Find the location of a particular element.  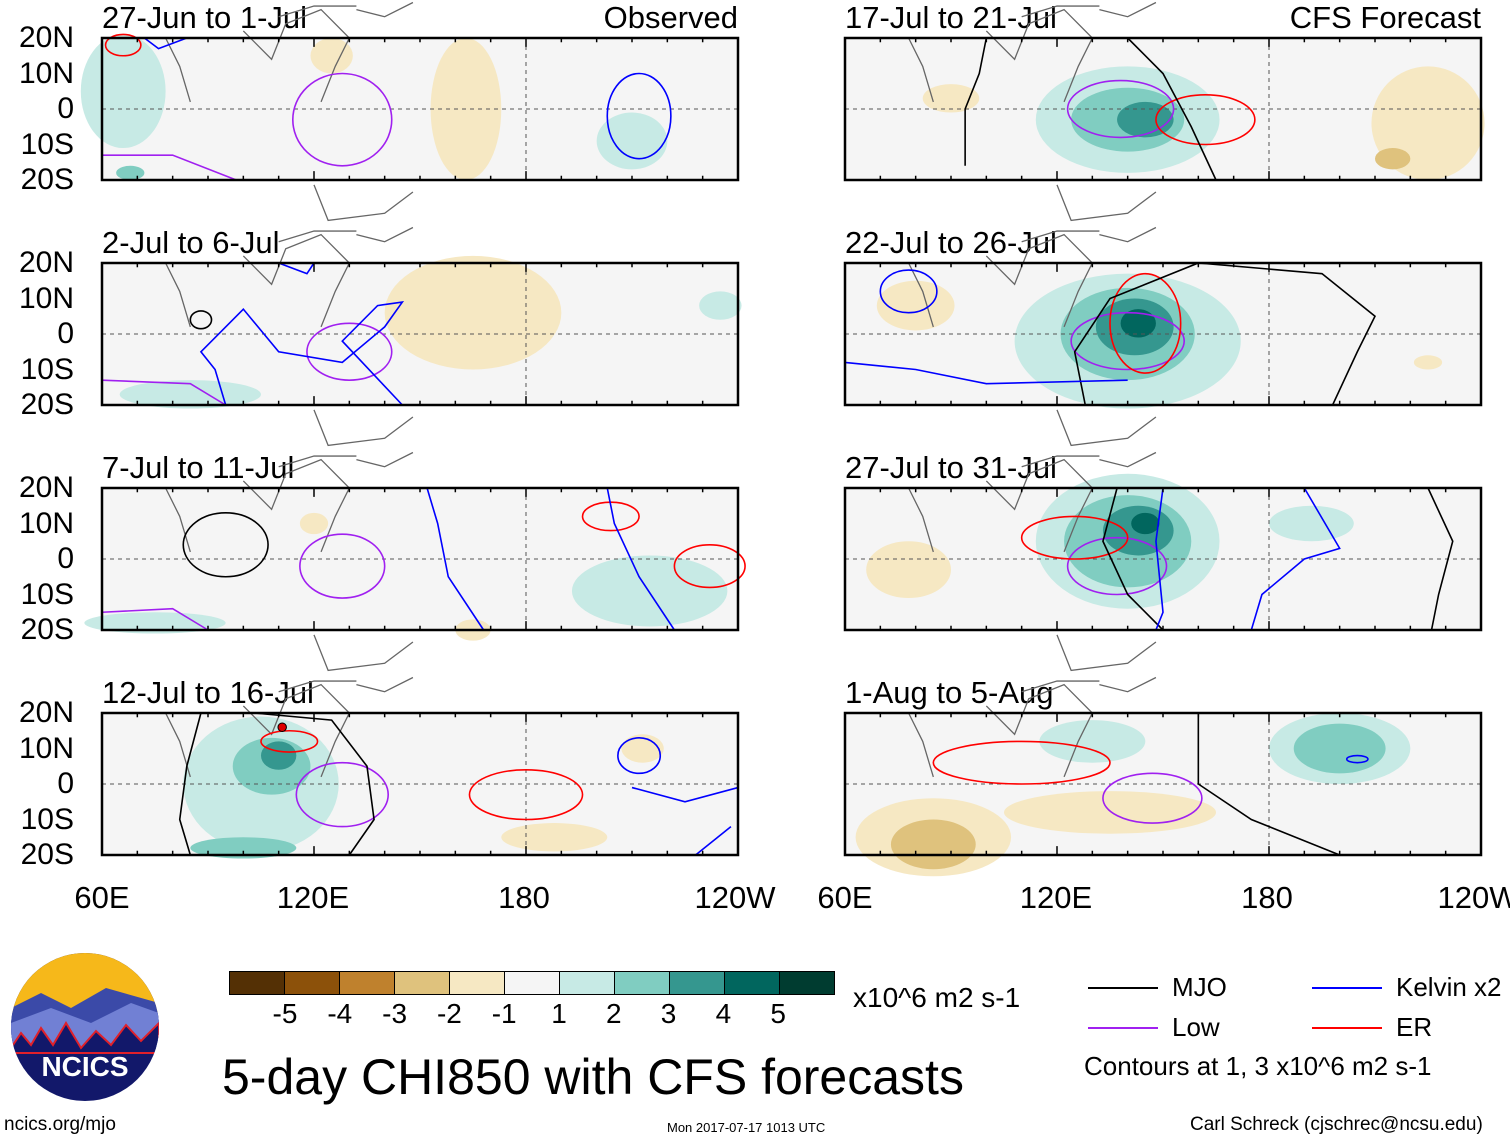

colorbar-label: 2 is located at coordinates (614, 1013).